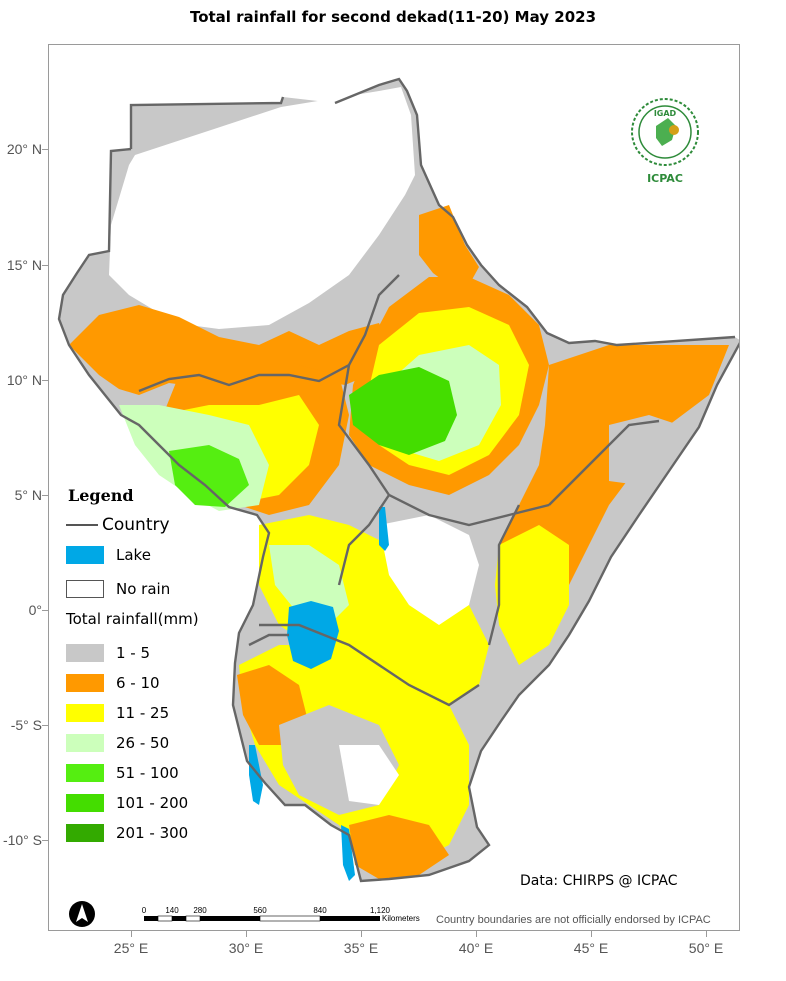 Image resolution: width=786 pixels, height=981 pixels. Describe the element at coordinates (133, 555) in the screenshot. I see `legend-lake-label: Lake` at that location.